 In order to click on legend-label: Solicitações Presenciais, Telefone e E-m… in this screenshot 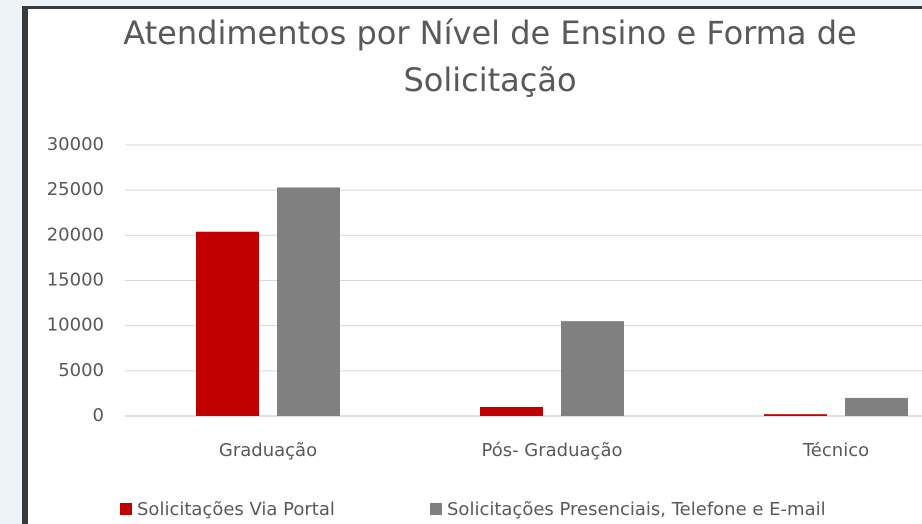, I will do `click(636, 509)`.